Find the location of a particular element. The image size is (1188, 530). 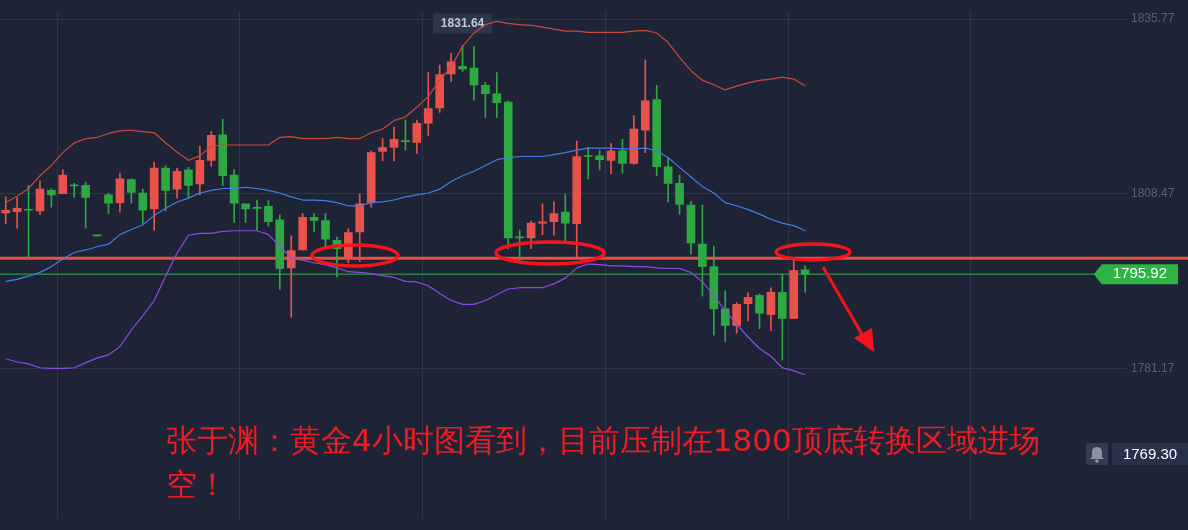

y-tick-label: 1781.17 is located at coordinates (1153, 367).